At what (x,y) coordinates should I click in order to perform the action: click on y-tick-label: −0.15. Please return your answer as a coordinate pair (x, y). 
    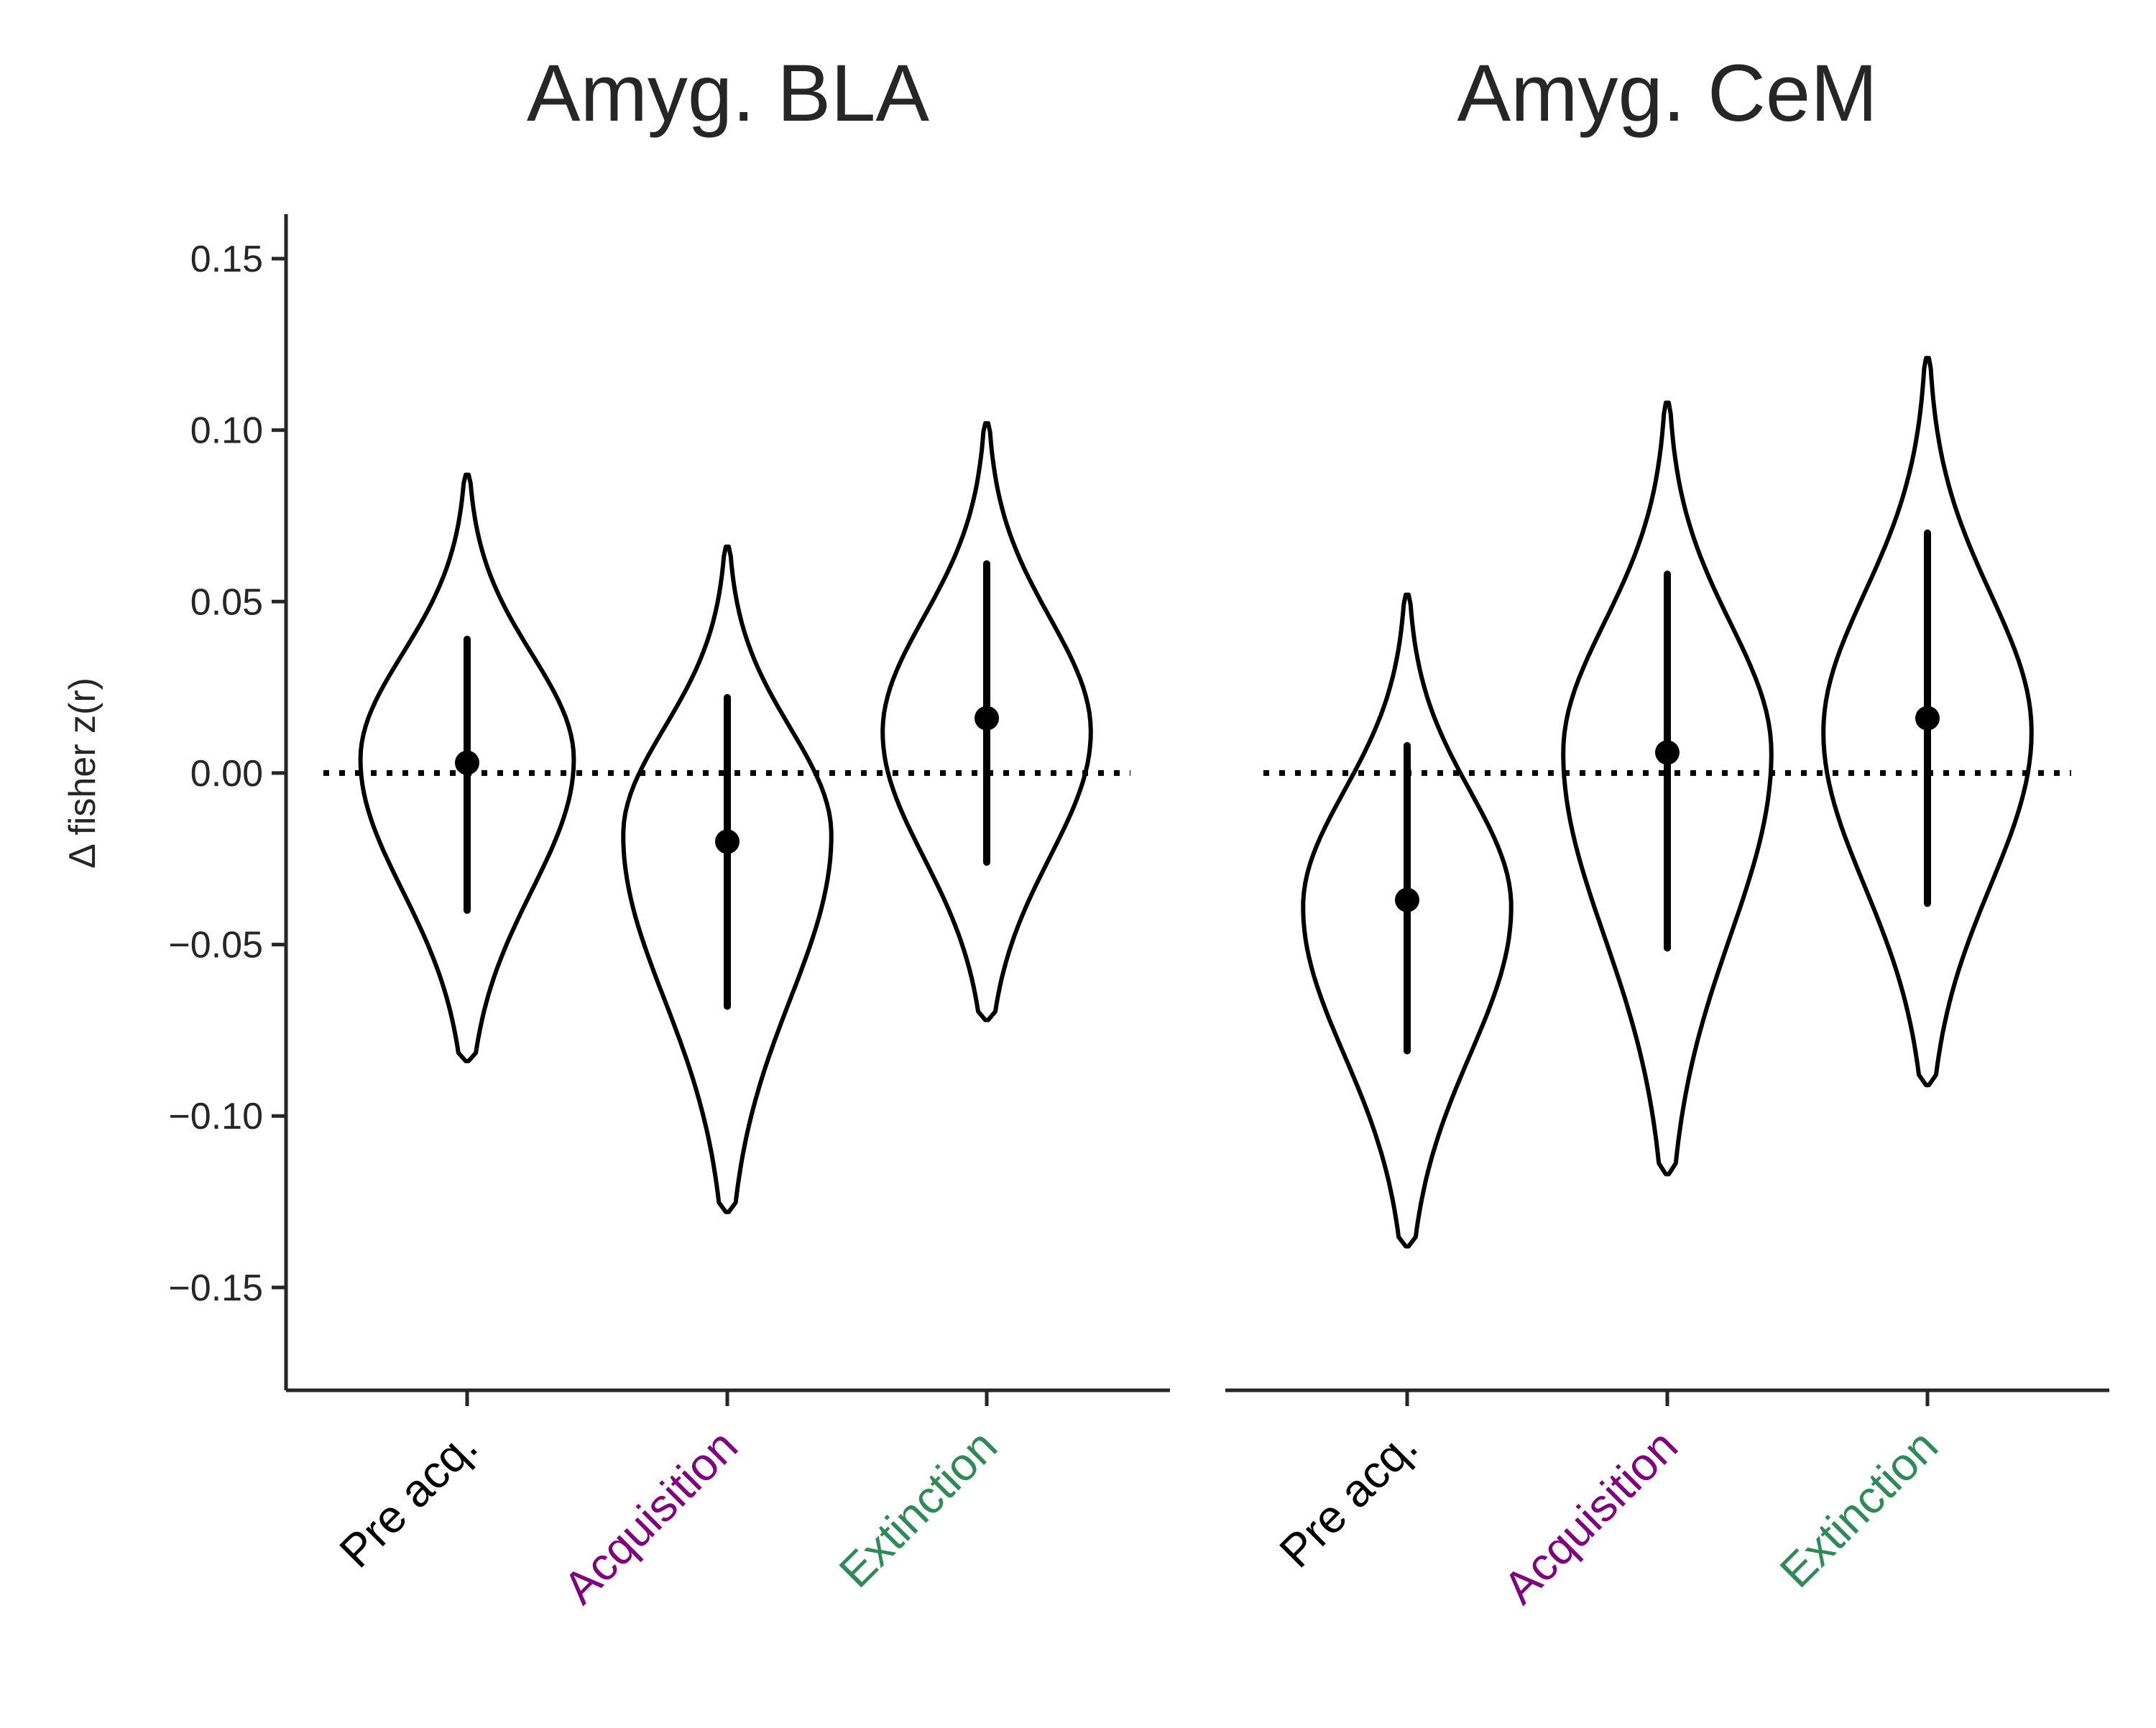
    Looking at the image, I should click on (215, 1288).